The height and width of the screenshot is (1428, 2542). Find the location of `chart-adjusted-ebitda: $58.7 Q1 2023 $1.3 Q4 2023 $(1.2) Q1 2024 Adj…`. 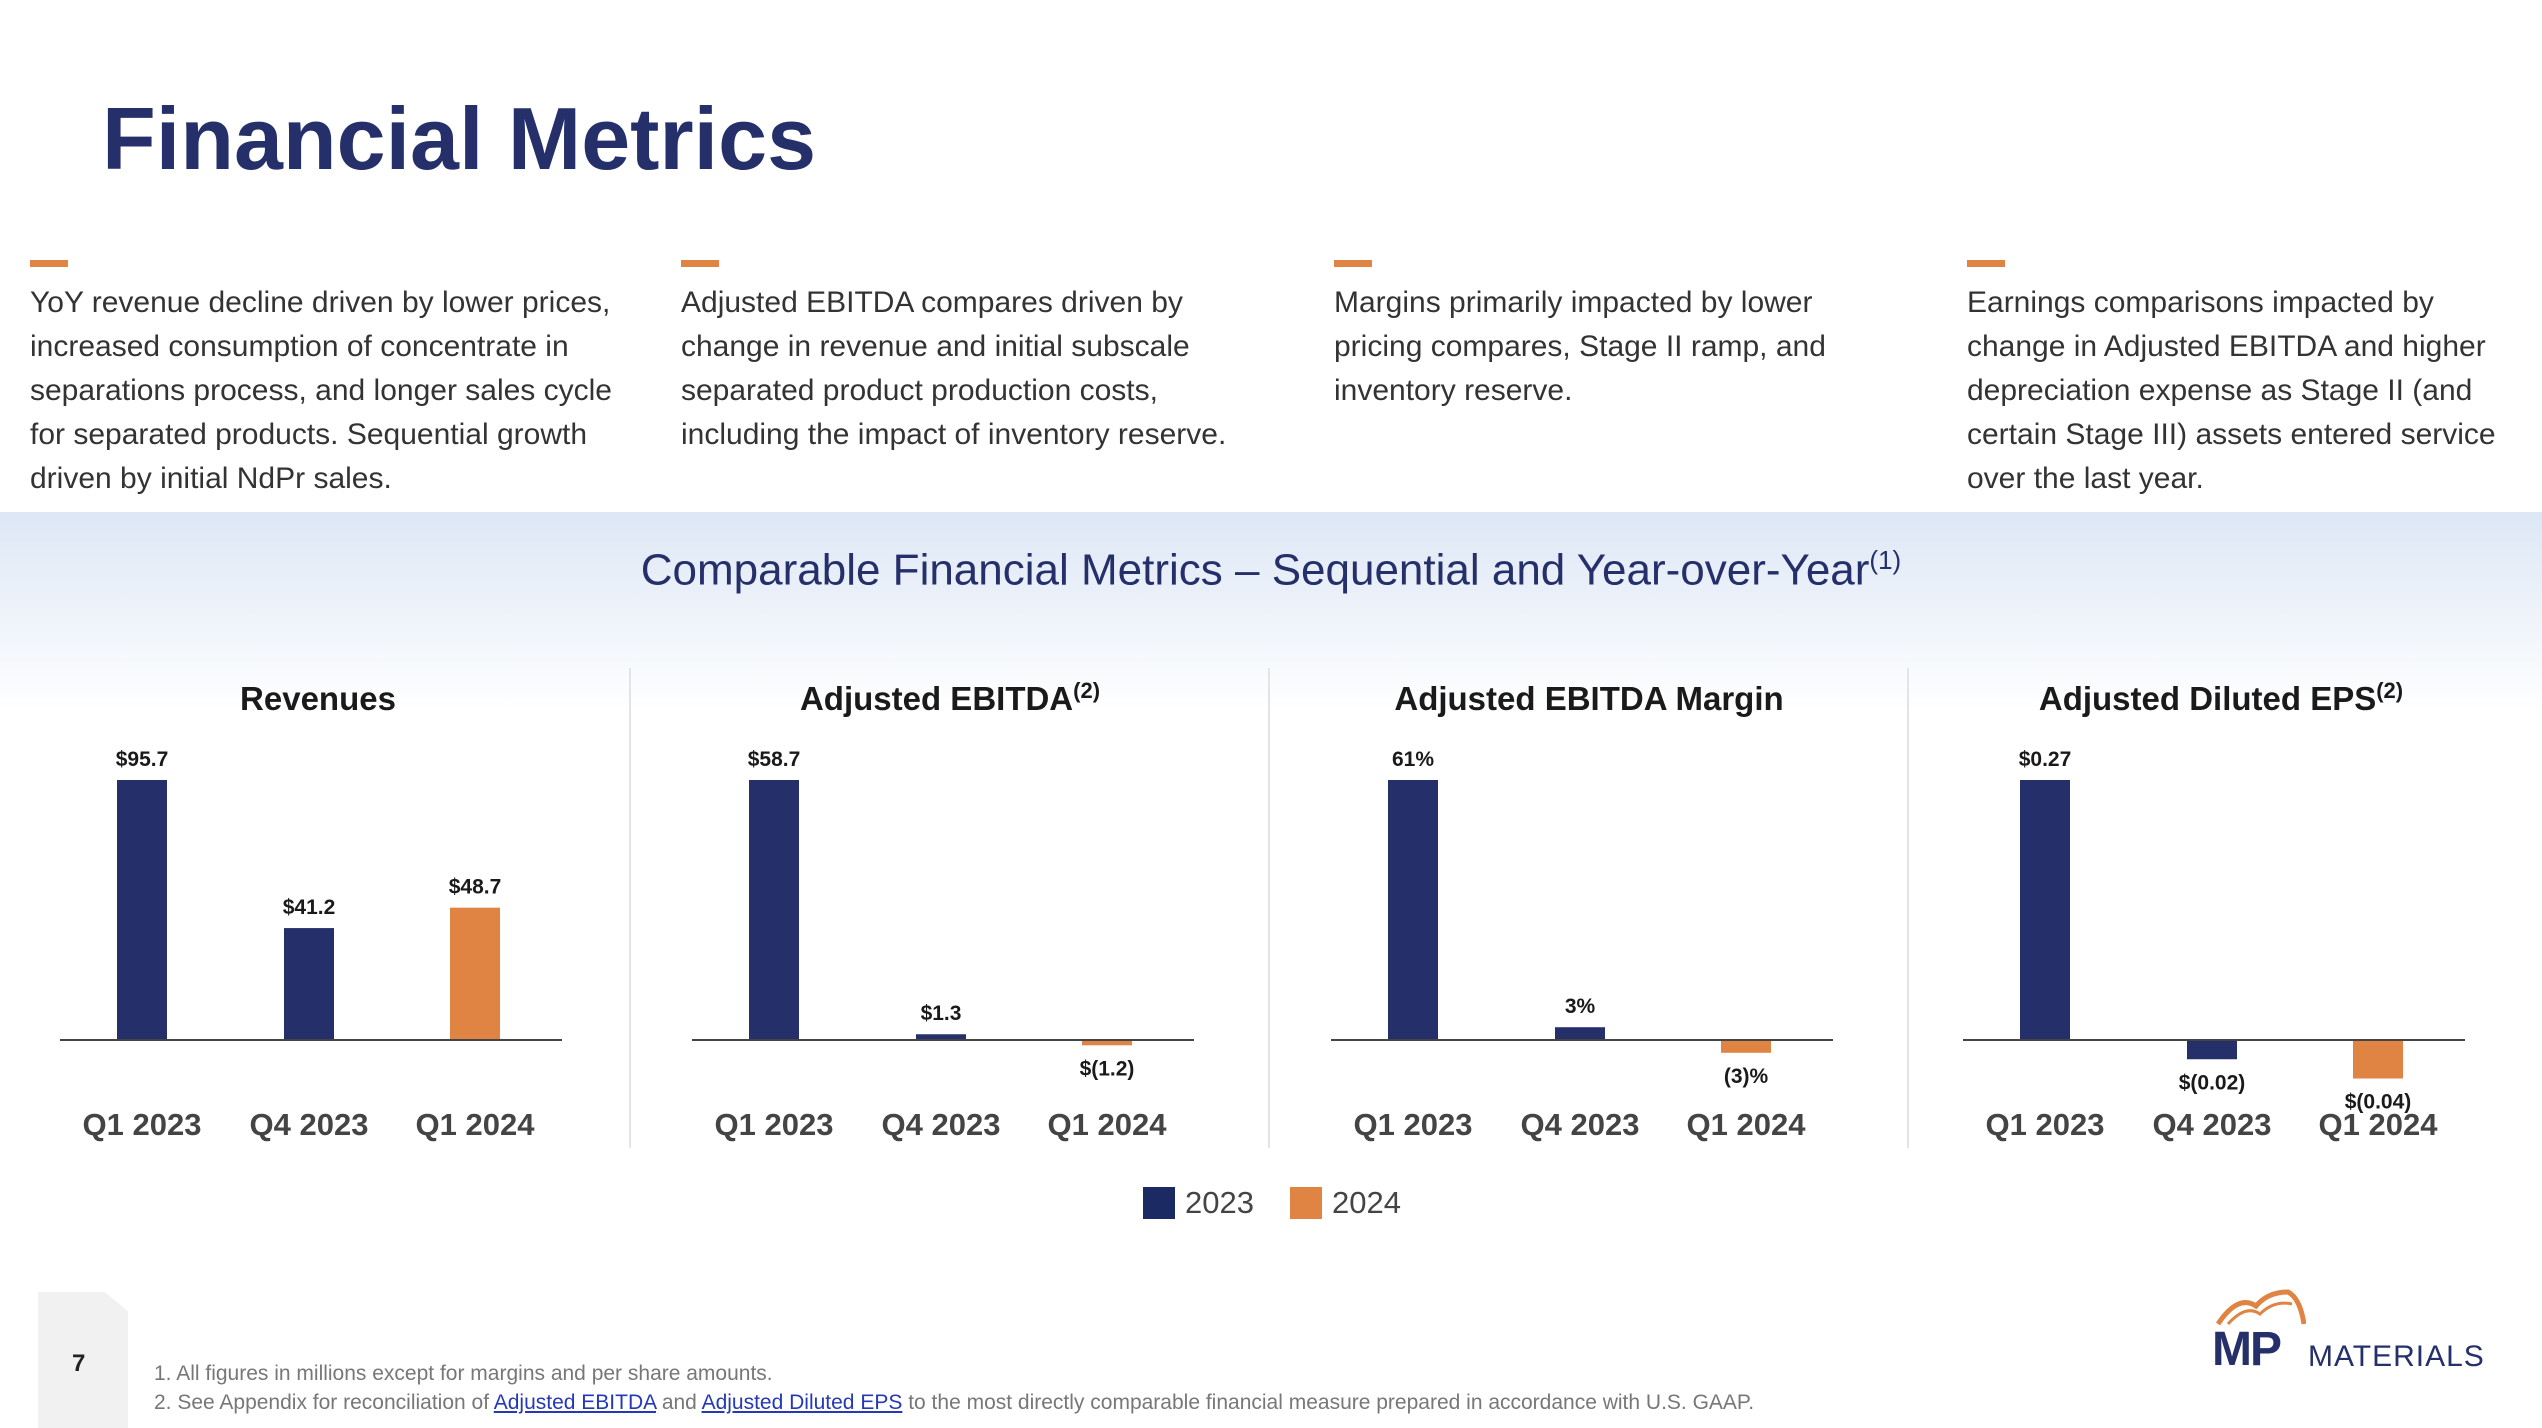

chart-adjusted-ebitda: $58.7 Q1 2023 $1.3 Q4 2023 $(1.2) Q1 2024 Adj… is located at coordinates (950, 910).